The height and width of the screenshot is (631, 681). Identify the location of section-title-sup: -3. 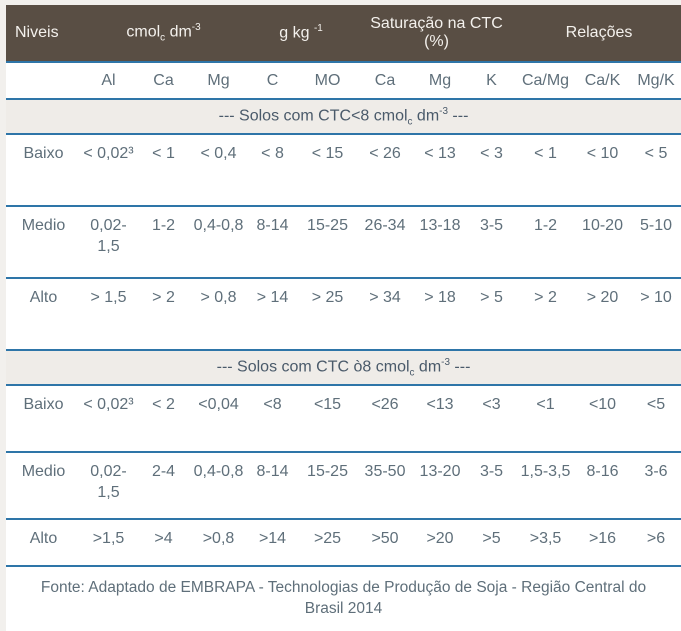
(445, 362).